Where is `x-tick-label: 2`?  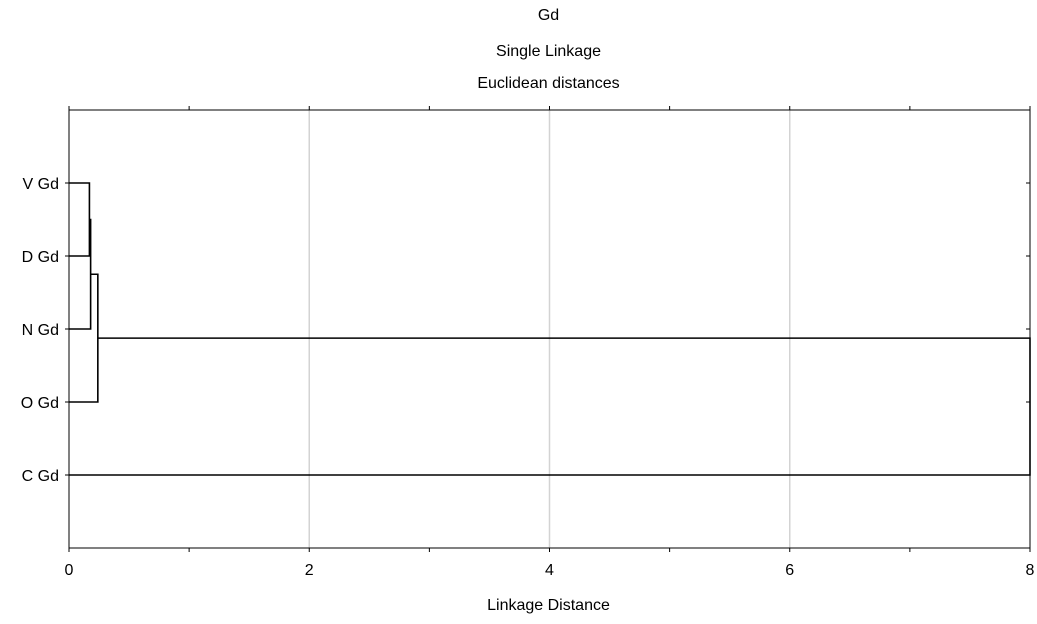
x-tick-label: 2 is located at coordinates (309, 570).